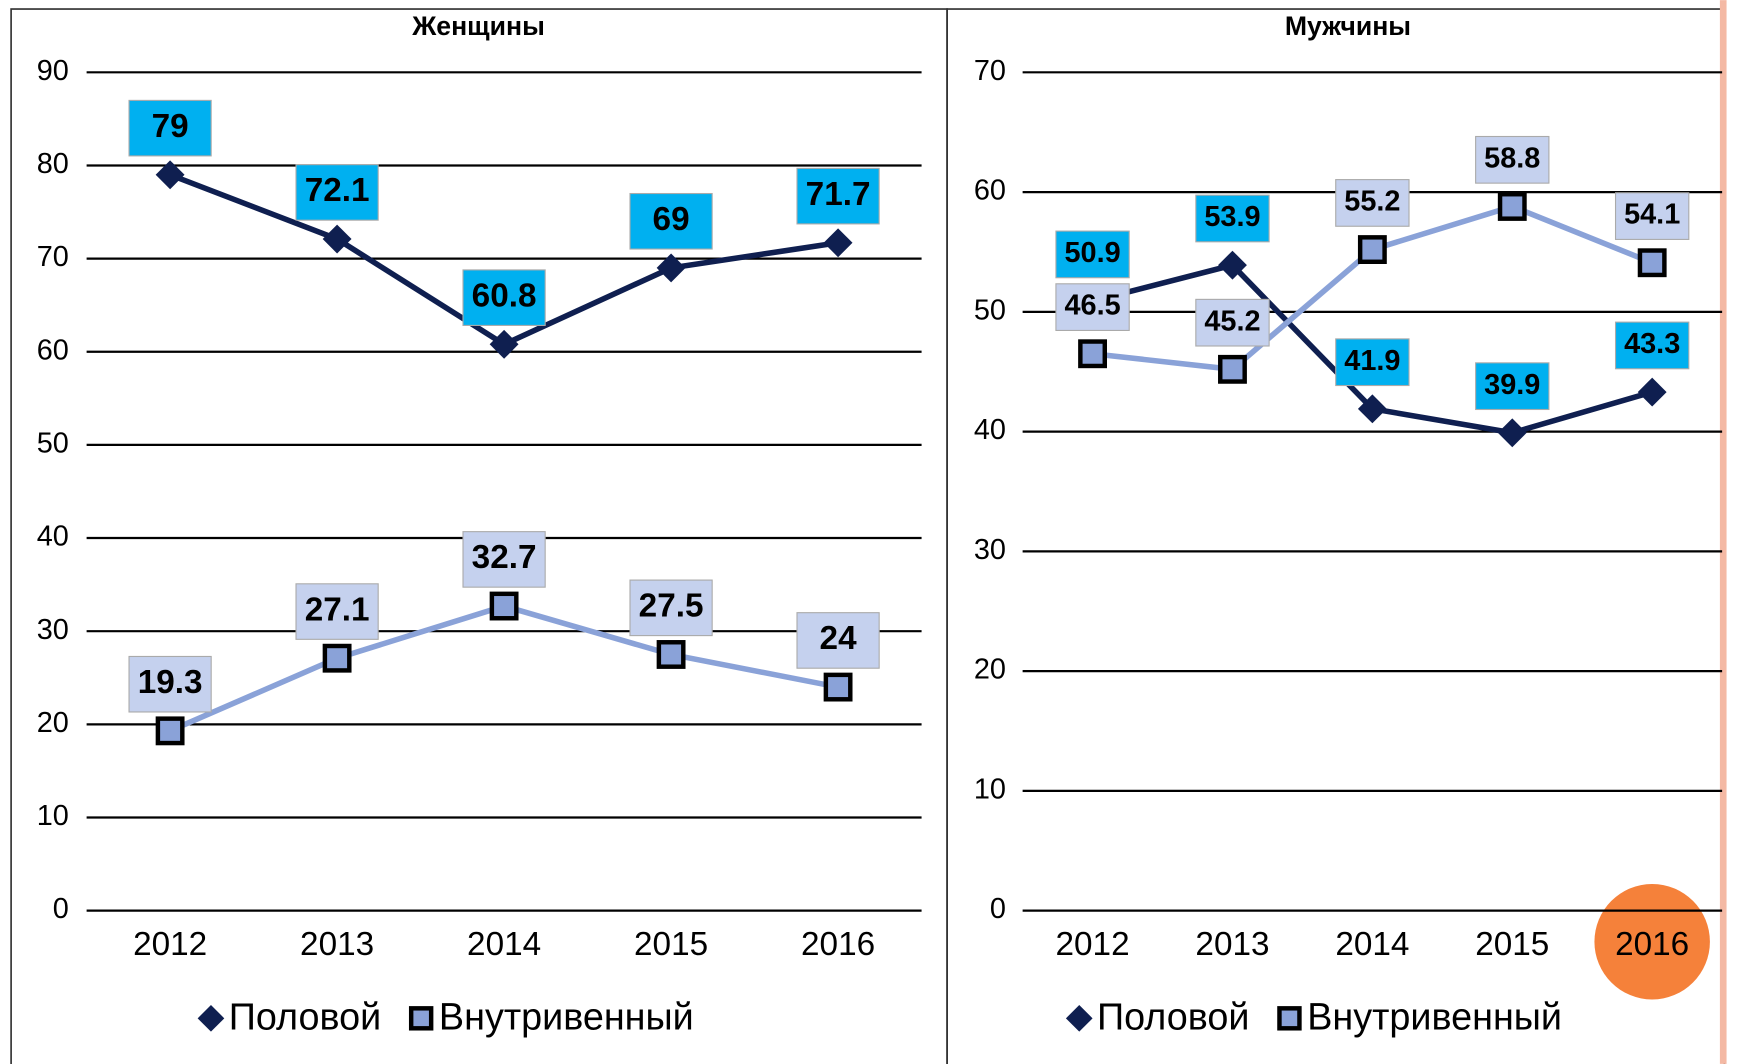 The width and height of the screenshot is (1741, 1064). What do you see at coordinates (503, 668) in the screenshot?
I see `series-line` at bounding box center [503, 668].